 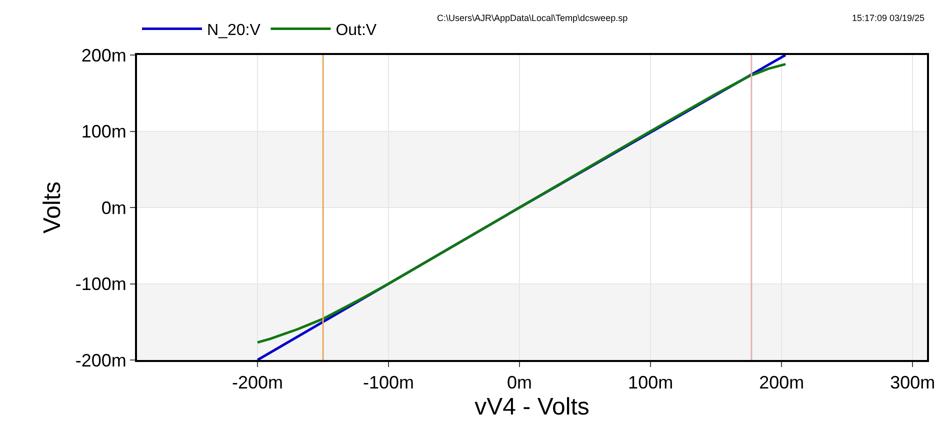 I want to click on y-tick-label: 0m, so click(x=113, y=208).